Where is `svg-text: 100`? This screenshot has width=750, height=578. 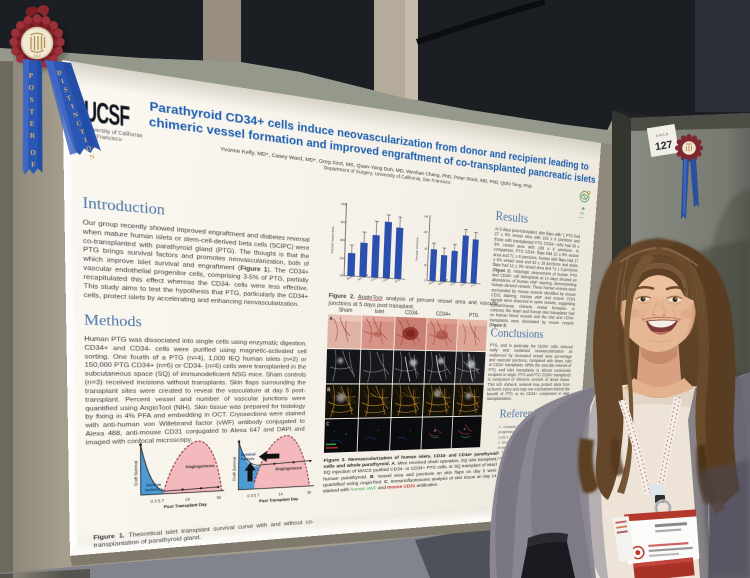
svg-text: 100 is located at coordinates (425, 232).